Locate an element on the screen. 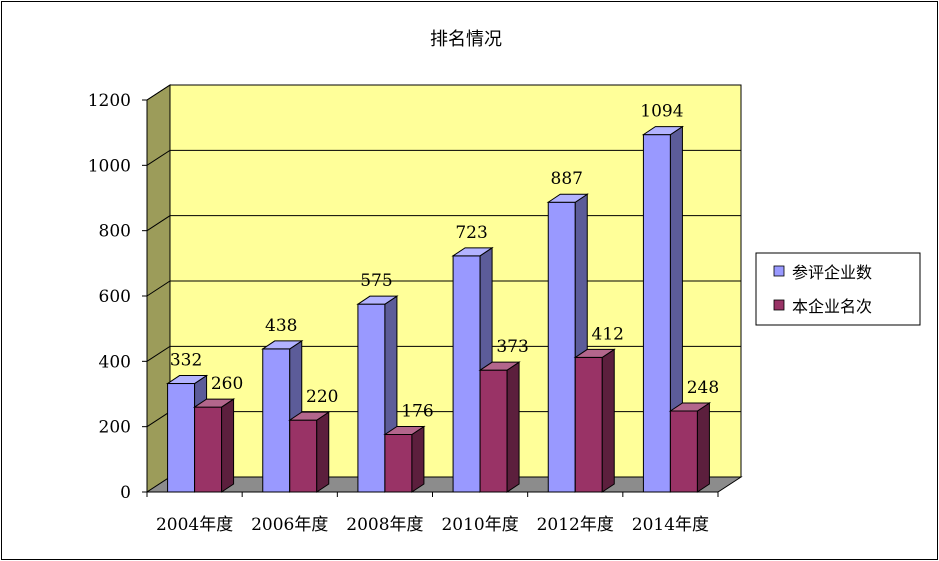  data-label: 723 is located at coordinates (471, 233).